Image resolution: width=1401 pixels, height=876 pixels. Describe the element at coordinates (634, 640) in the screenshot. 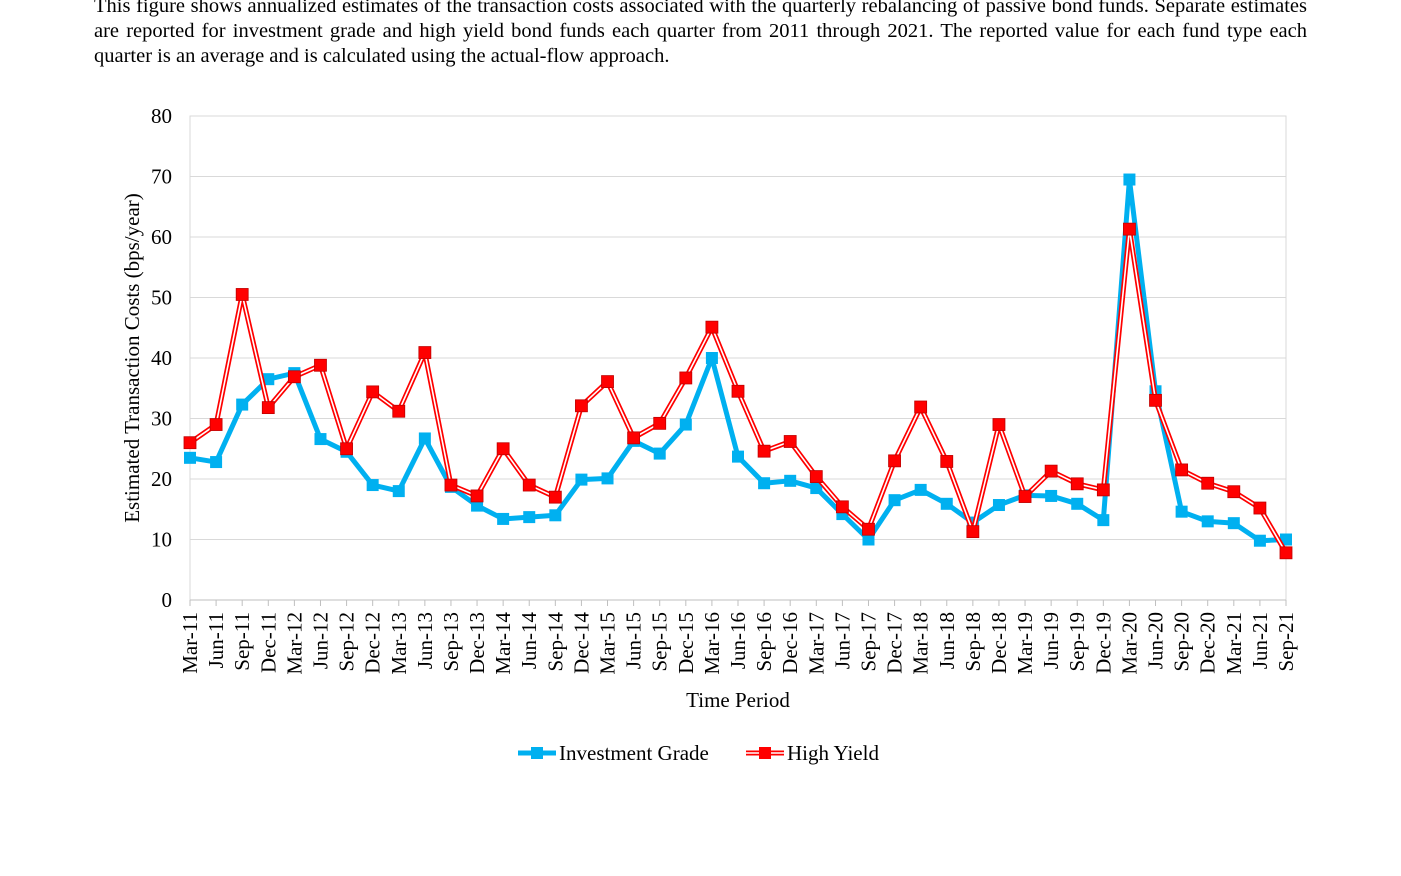

I see `x-tick-label: Jun-15` at that location.